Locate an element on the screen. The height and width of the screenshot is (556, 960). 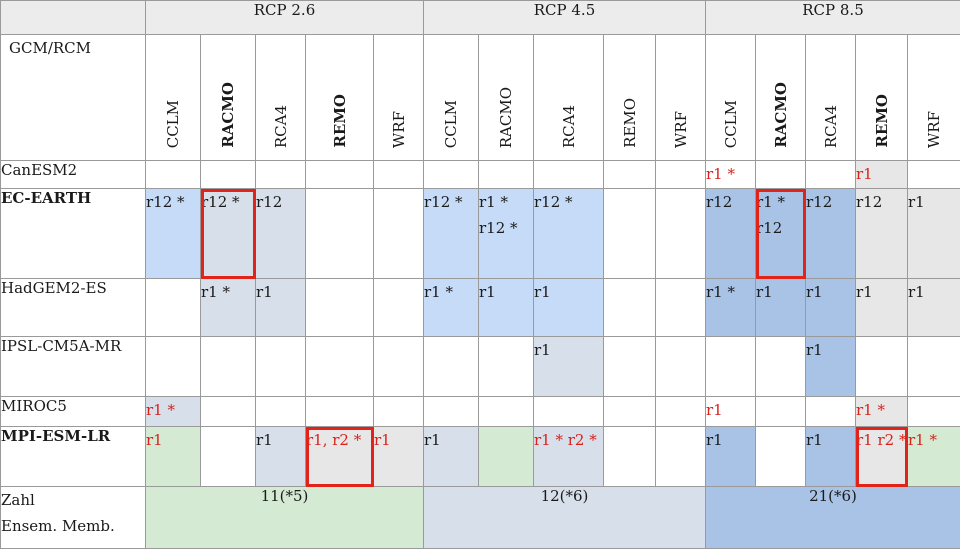
scenario-header: RCP 8.5 is located at coordinates (832, 17).